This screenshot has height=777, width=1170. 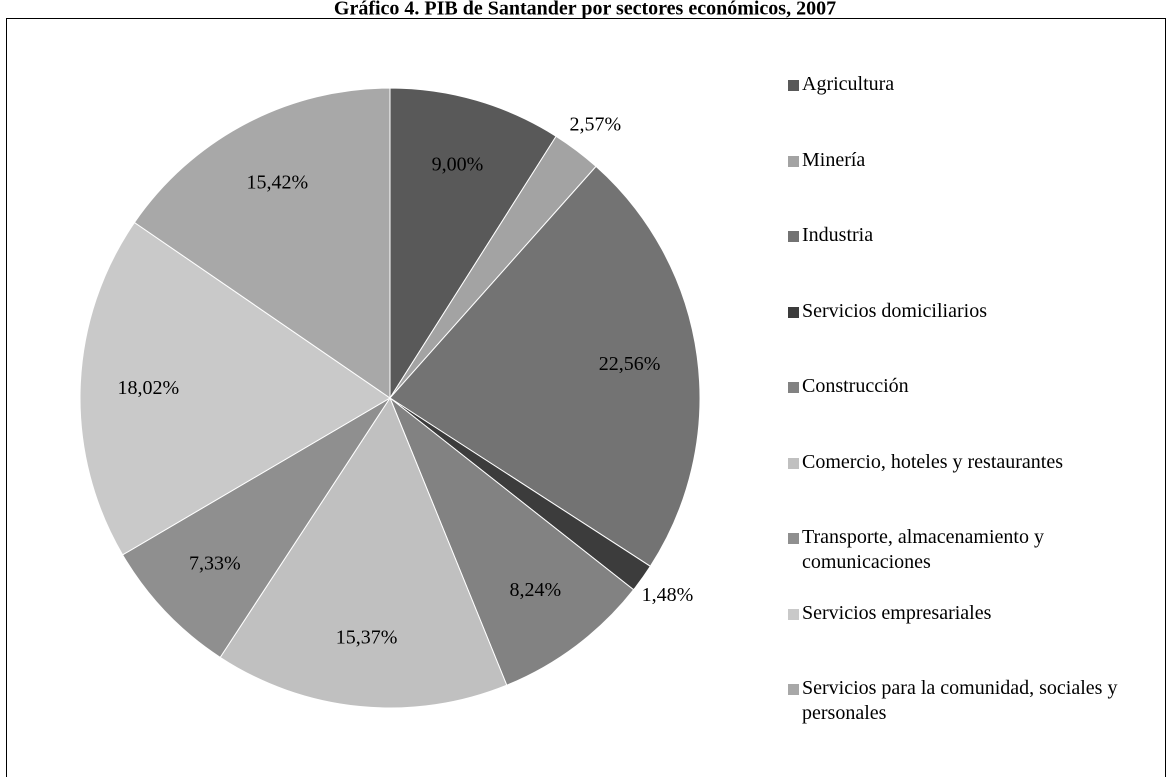 I want to click on legend-label: Servicios empresariales, so click(x=897, y=612).